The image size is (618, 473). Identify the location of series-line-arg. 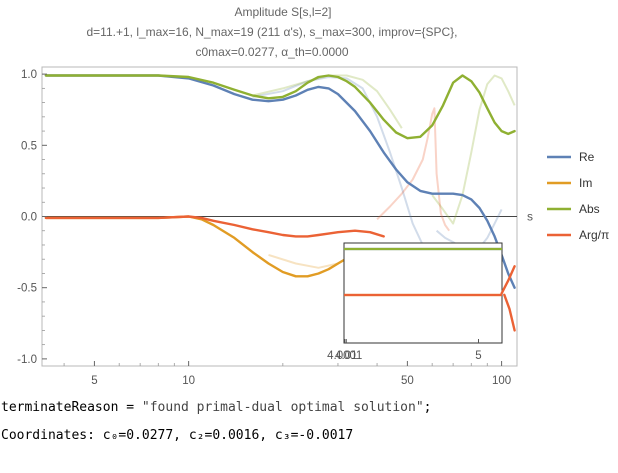
(214, 226).